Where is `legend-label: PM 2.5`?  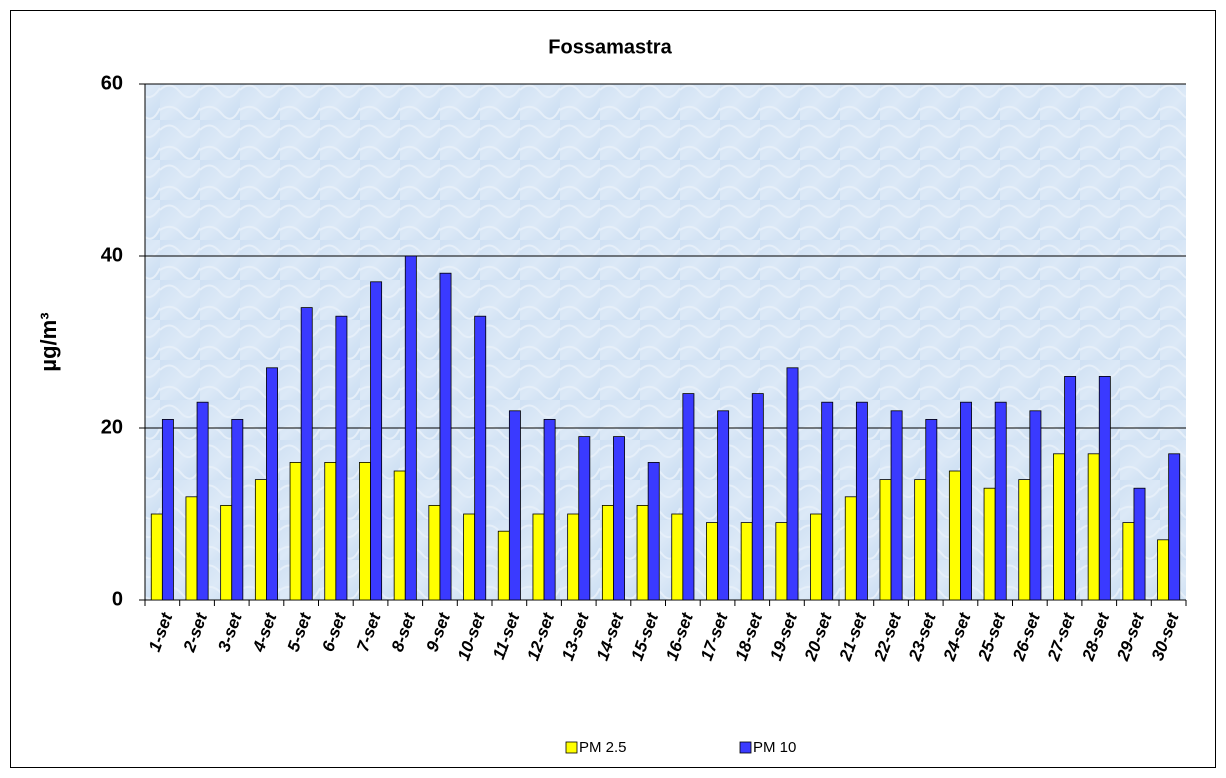
legend-label: PM 2.5 is located at coordinates (603, 747).